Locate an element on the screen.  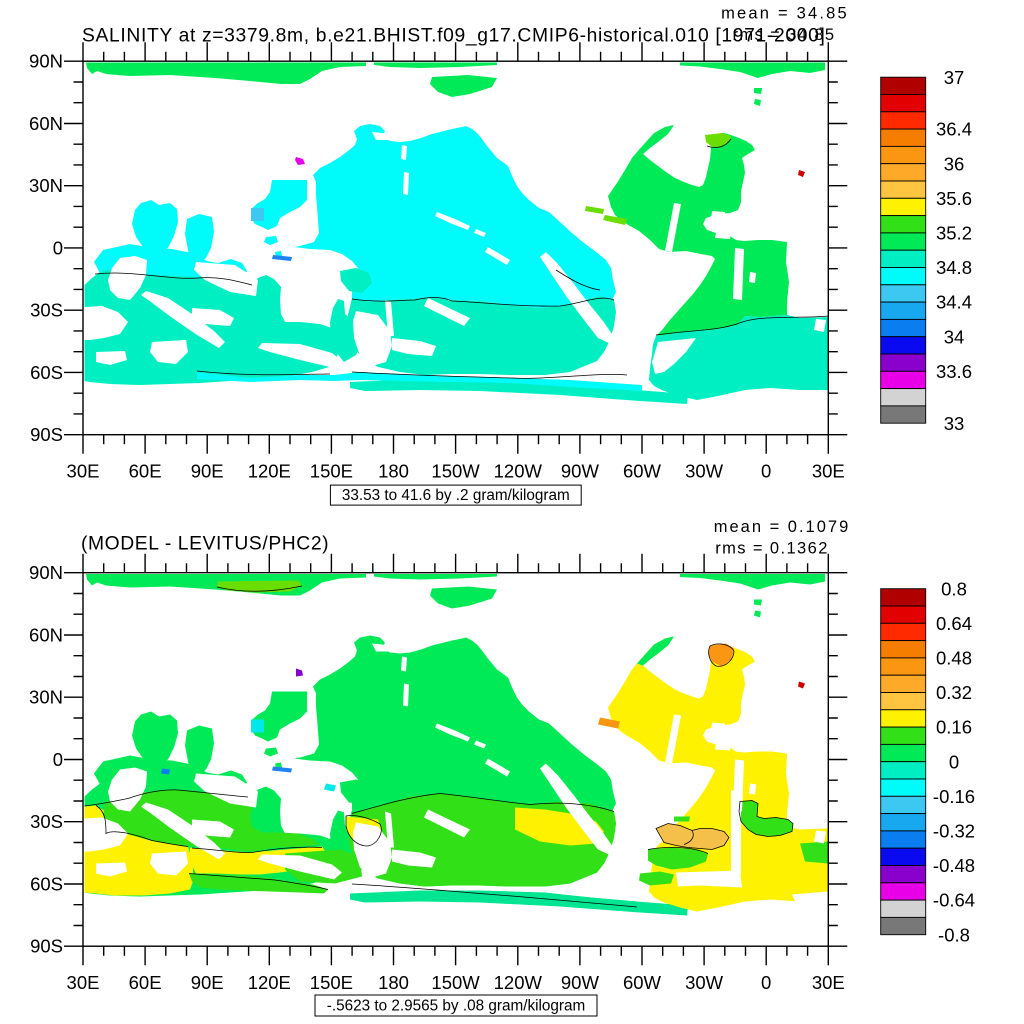
svg-text: 0.48 is located at coordinates (954, 658).